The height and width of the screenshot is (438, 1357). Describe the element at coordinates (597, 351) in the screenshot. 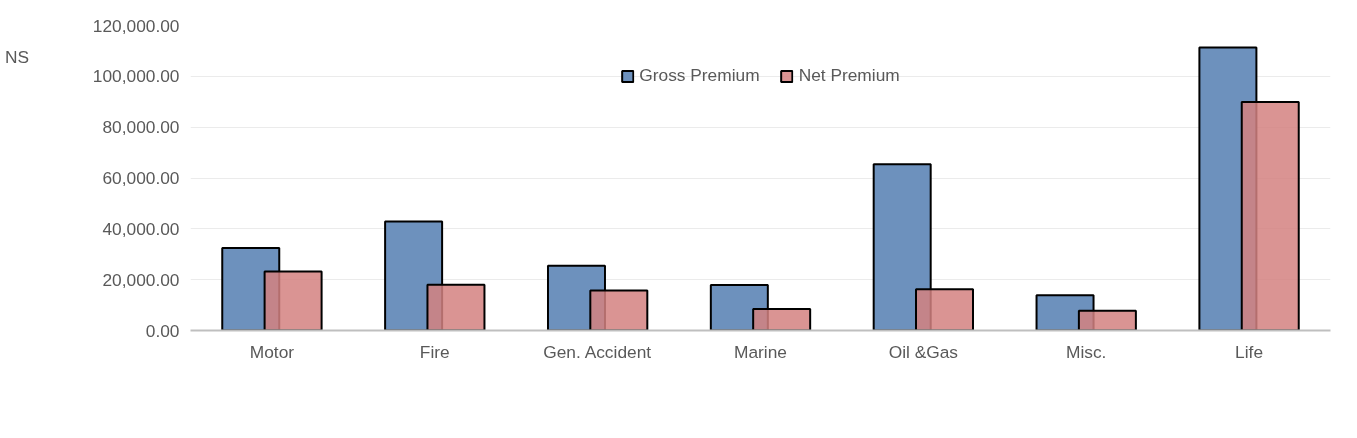

I see `x-tick-label: Gen. Accident` at that location.